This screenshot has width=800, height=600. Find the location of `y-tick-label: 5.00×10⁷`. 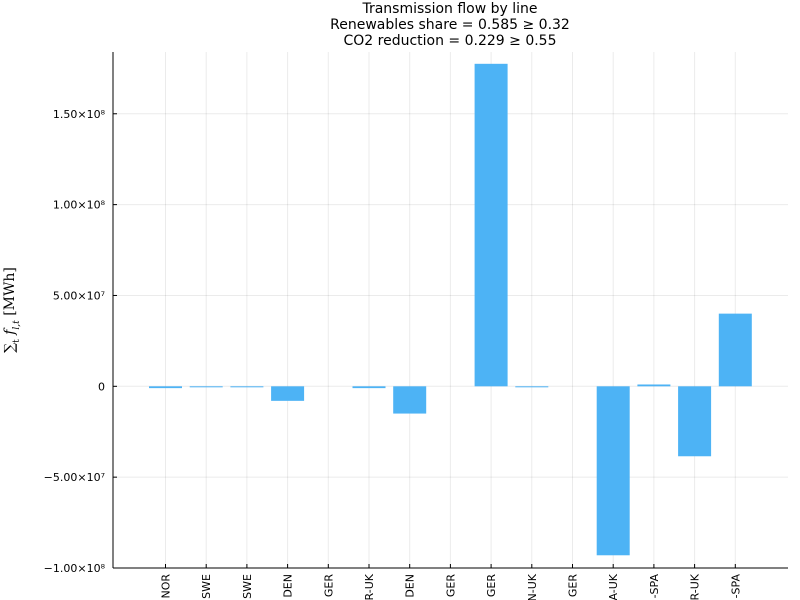

y-tick-label: 5.00×10⁷ is located at coordinates (79, 295).